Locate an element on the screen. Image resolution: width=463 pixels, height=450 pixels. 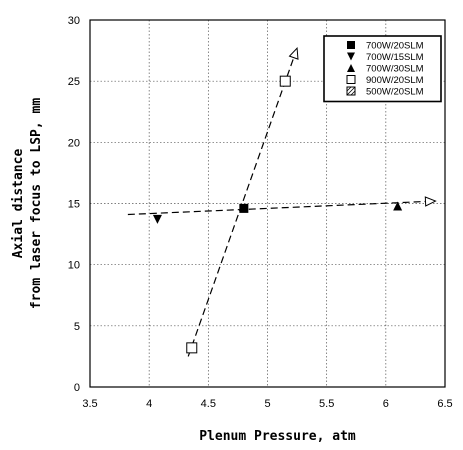
x-tick-label: 6 is located at coordinates (386, 404).